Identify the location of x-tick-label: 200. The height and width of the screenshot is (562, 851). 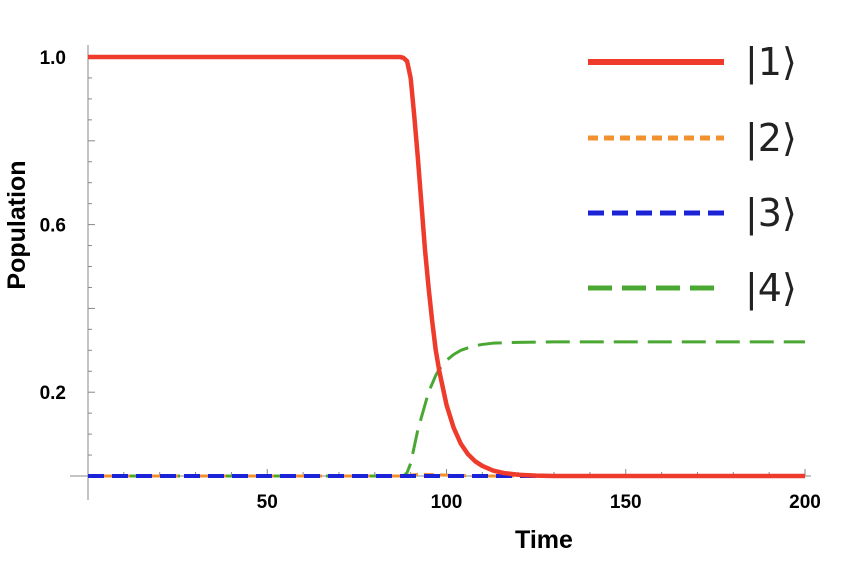
(805, 502).